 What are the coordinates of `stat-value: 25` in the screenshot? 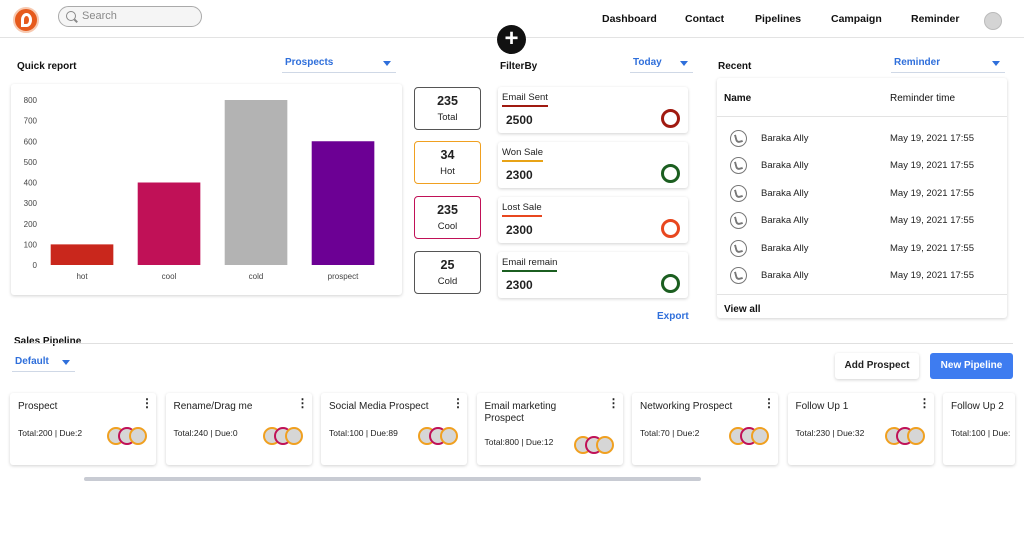 It's located at (447, 265).